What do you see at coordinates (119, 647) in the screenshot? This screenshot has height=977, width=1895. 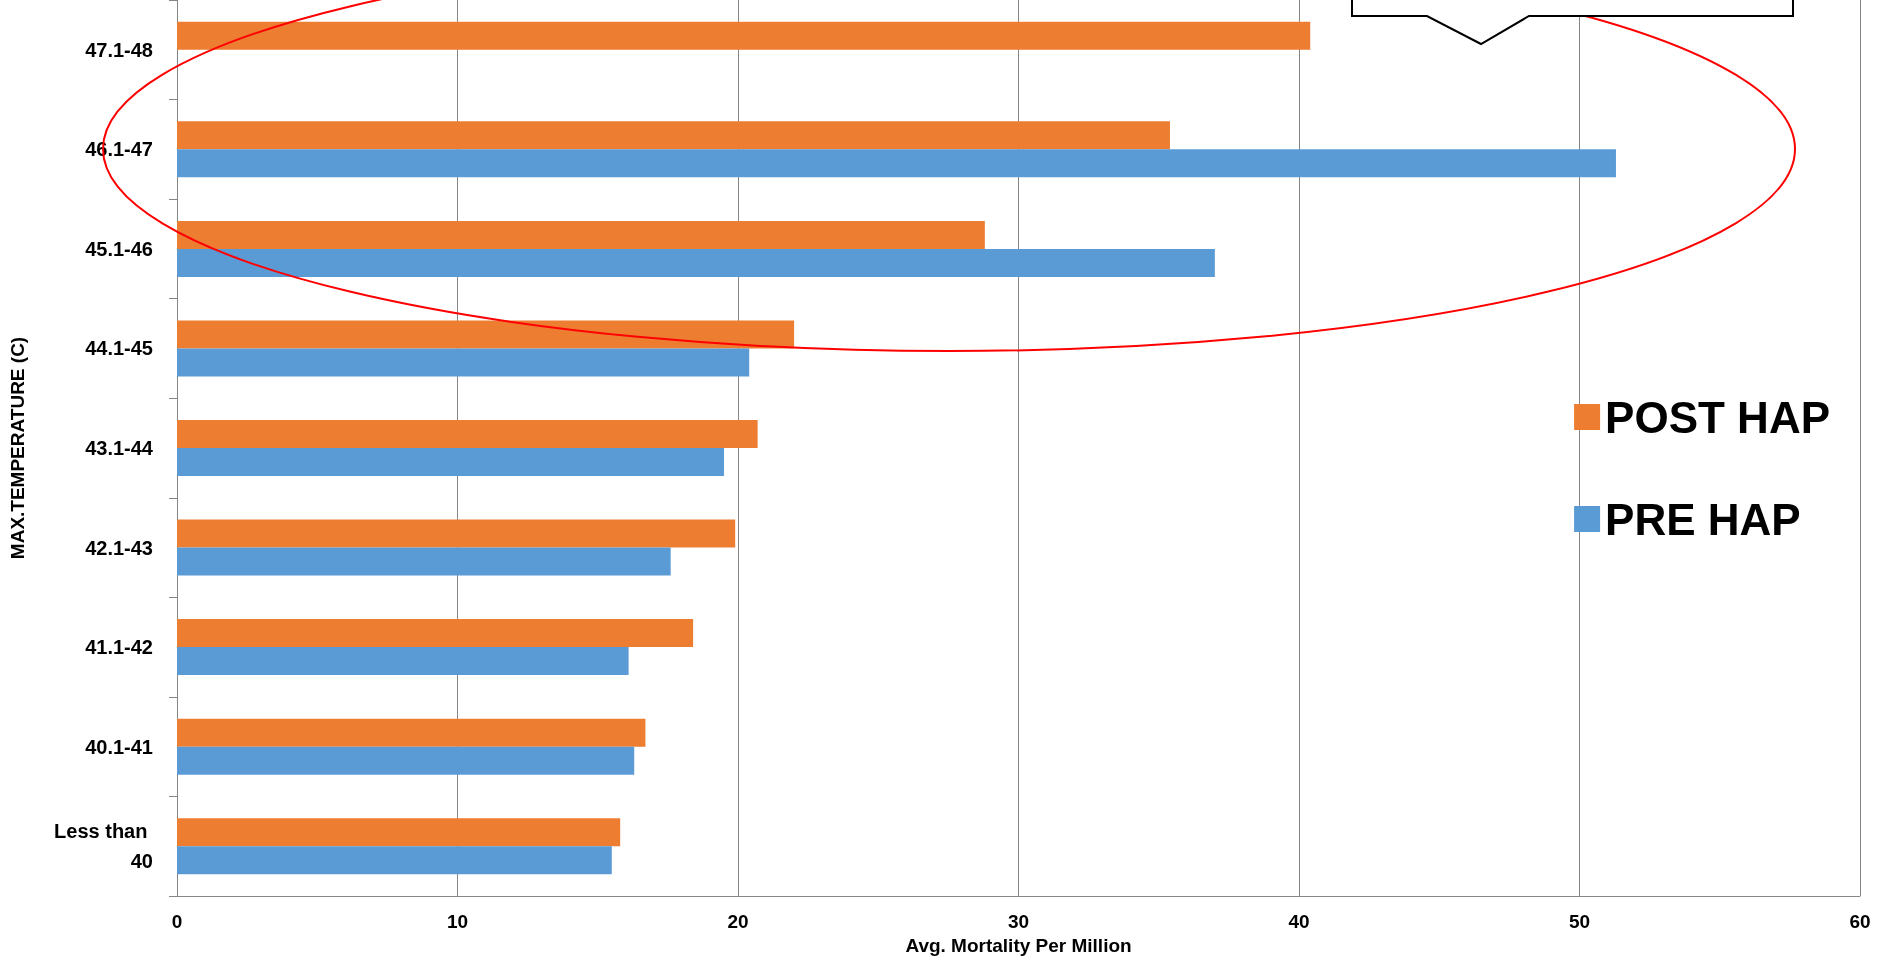 I see `y-tick-label: 41.1-42` at bounding box center [119, 647].